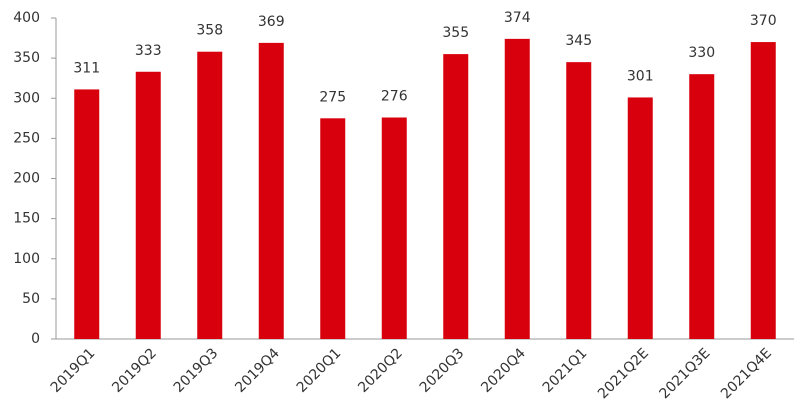 The height and width of the screenshot is (414, 800). I want to click on y-tick-label: 400, so click(26, 18).